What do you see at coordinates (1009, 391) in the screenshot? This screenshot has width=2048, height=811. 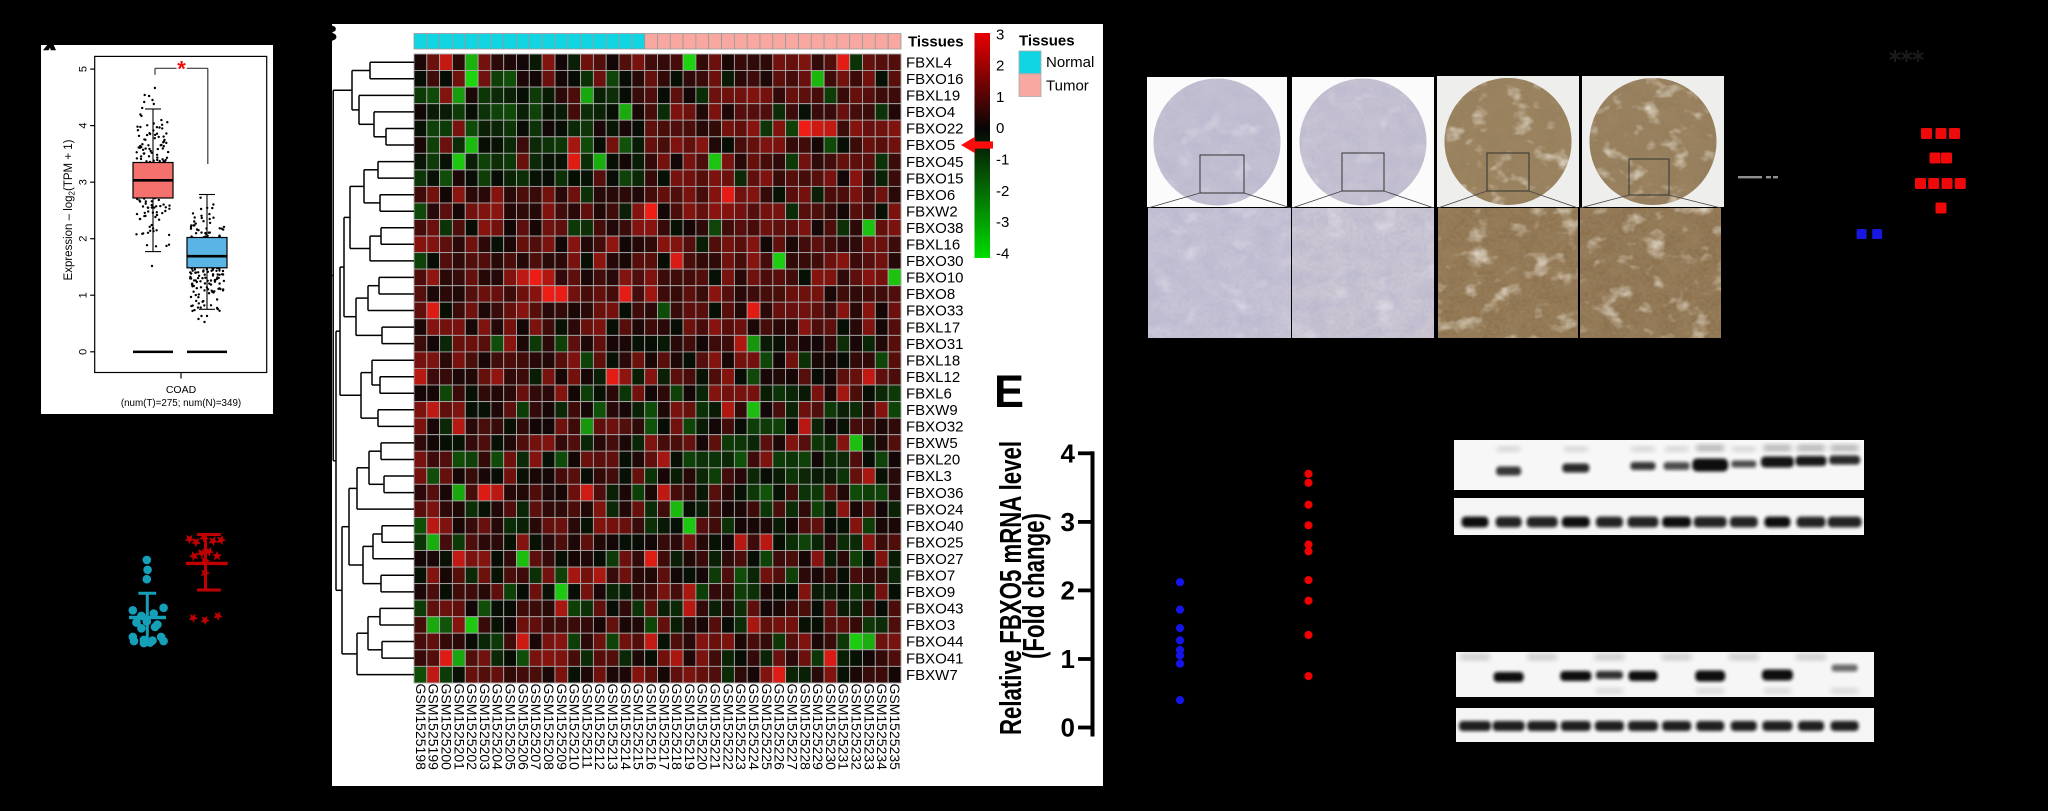 I see `svg-text: E` at bounding box center [1009, 391].